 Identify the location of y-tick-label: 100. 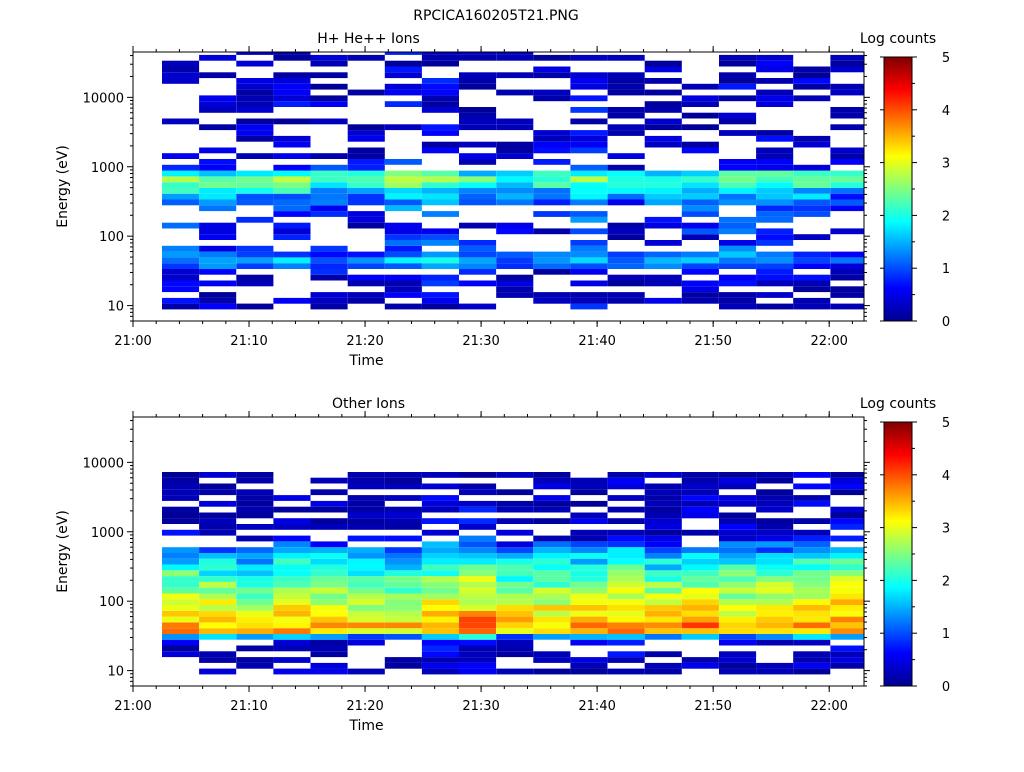
(111, 237).